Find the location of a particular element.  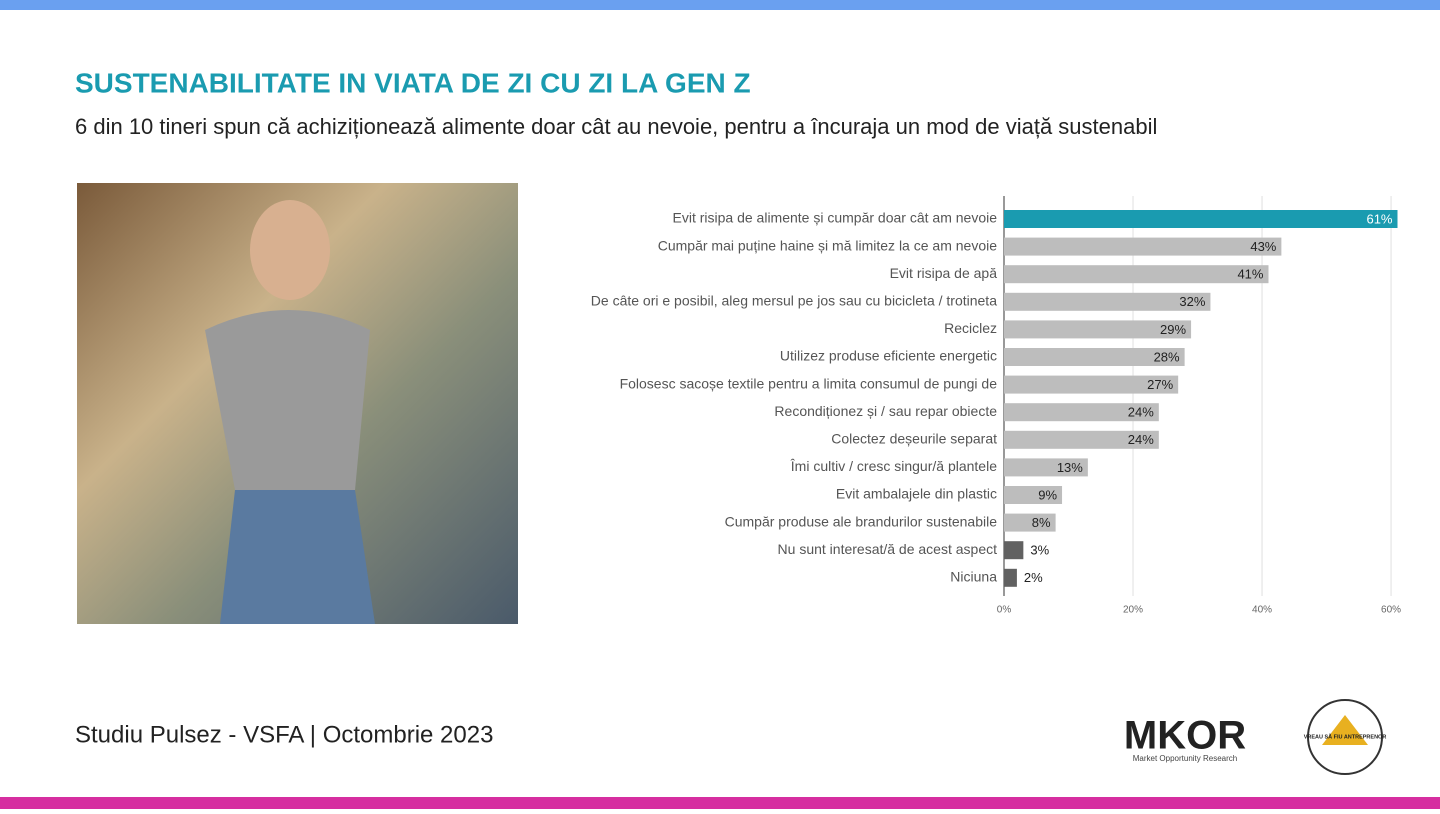

category-label: Îmi cultiv / cresc singur/ă plantele is located at coordinates (893, 466).